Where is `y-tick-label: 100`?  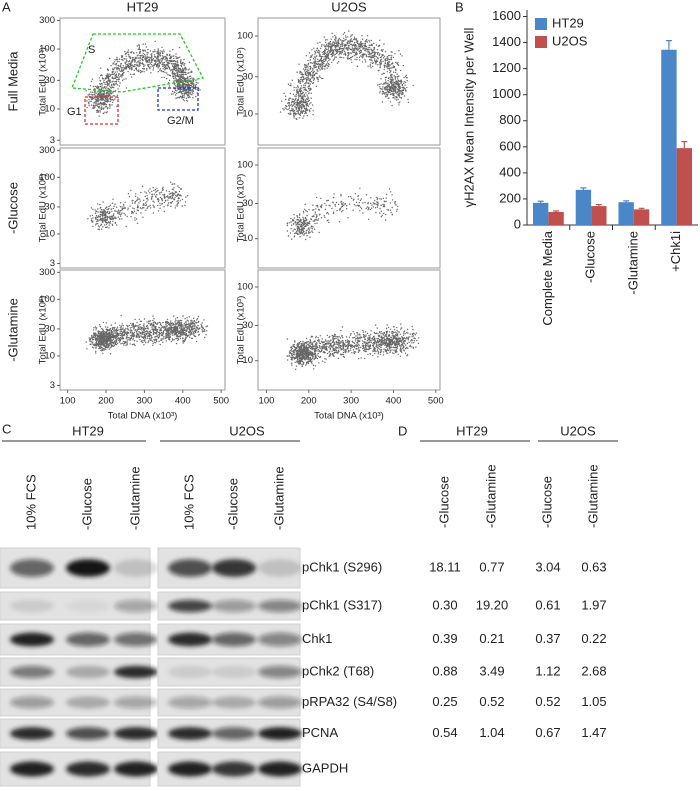 y-tick-label: 100 is located at coordinates (47, 299).